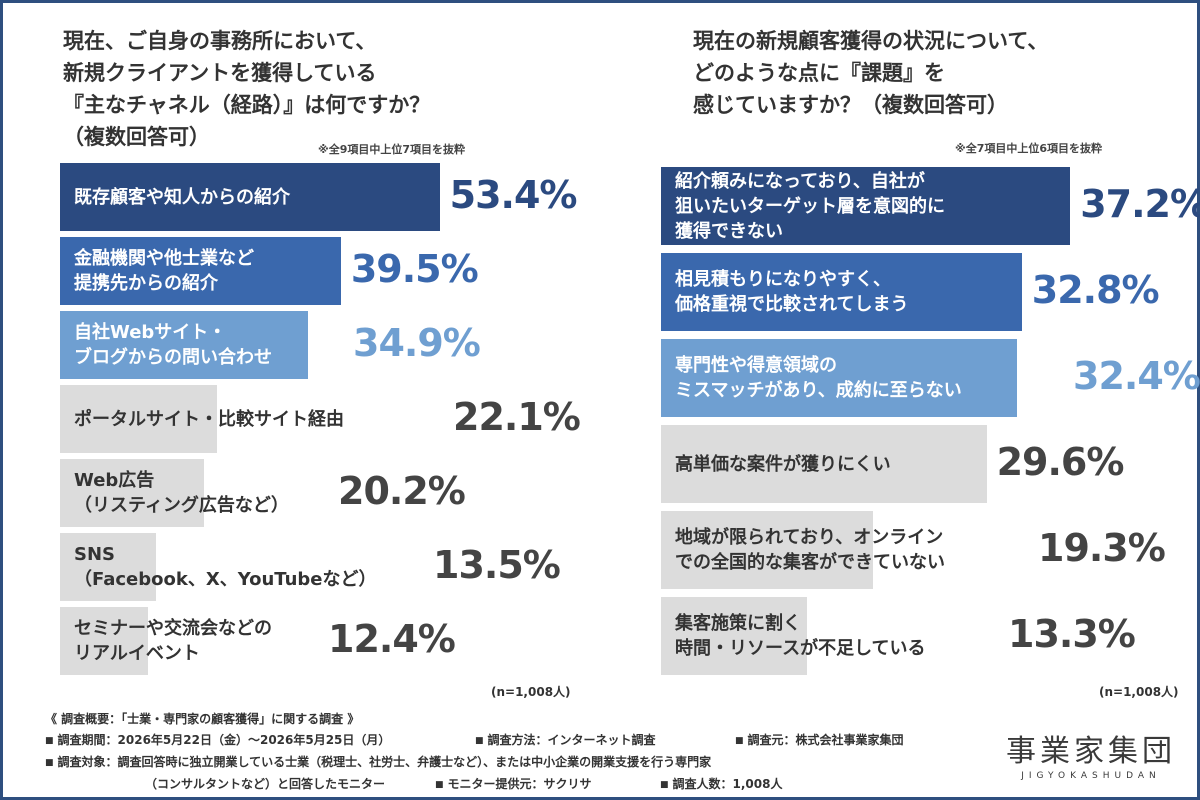  Describe the element at coordinates (1136, 376) in the screenshot. I see `bar-value-label: 32.4%` at that location.